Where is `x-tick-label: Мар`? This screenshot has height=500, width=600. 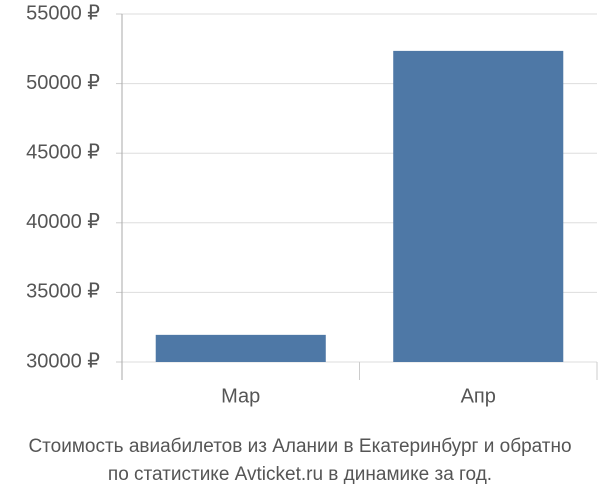
x-tick-label: Мар is located at coordinates (240, 396).